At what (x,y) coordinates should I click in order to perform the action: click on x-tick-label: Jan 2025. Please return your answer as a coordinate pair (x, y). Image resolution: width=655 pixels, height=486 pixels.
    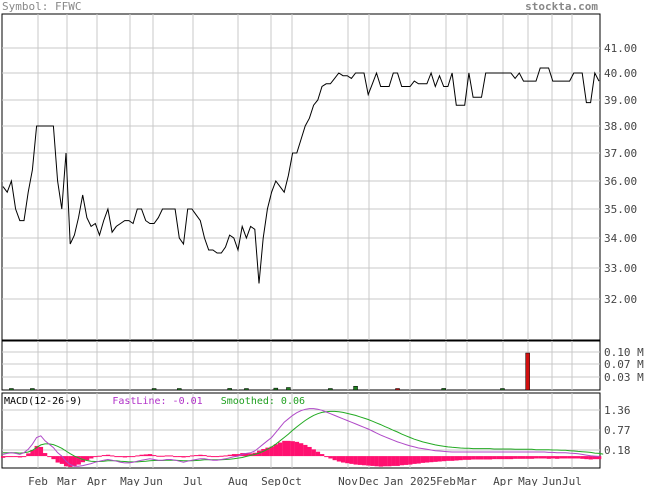
    Looking at the image, I should click on (410, 480).